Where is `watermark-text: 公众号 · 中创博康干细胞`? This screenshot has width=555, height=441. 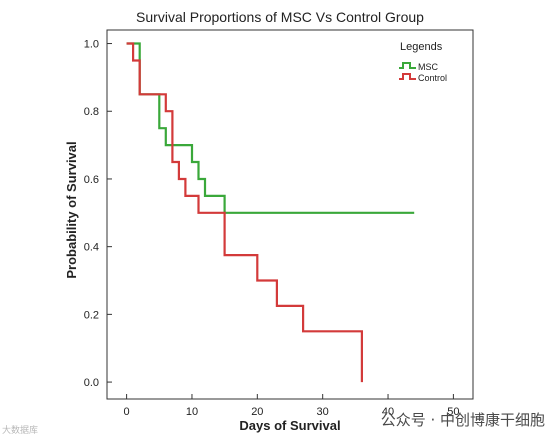 watermark-text: 公众号 · 中创博康干细胞 is located at coordinates (462, 420).